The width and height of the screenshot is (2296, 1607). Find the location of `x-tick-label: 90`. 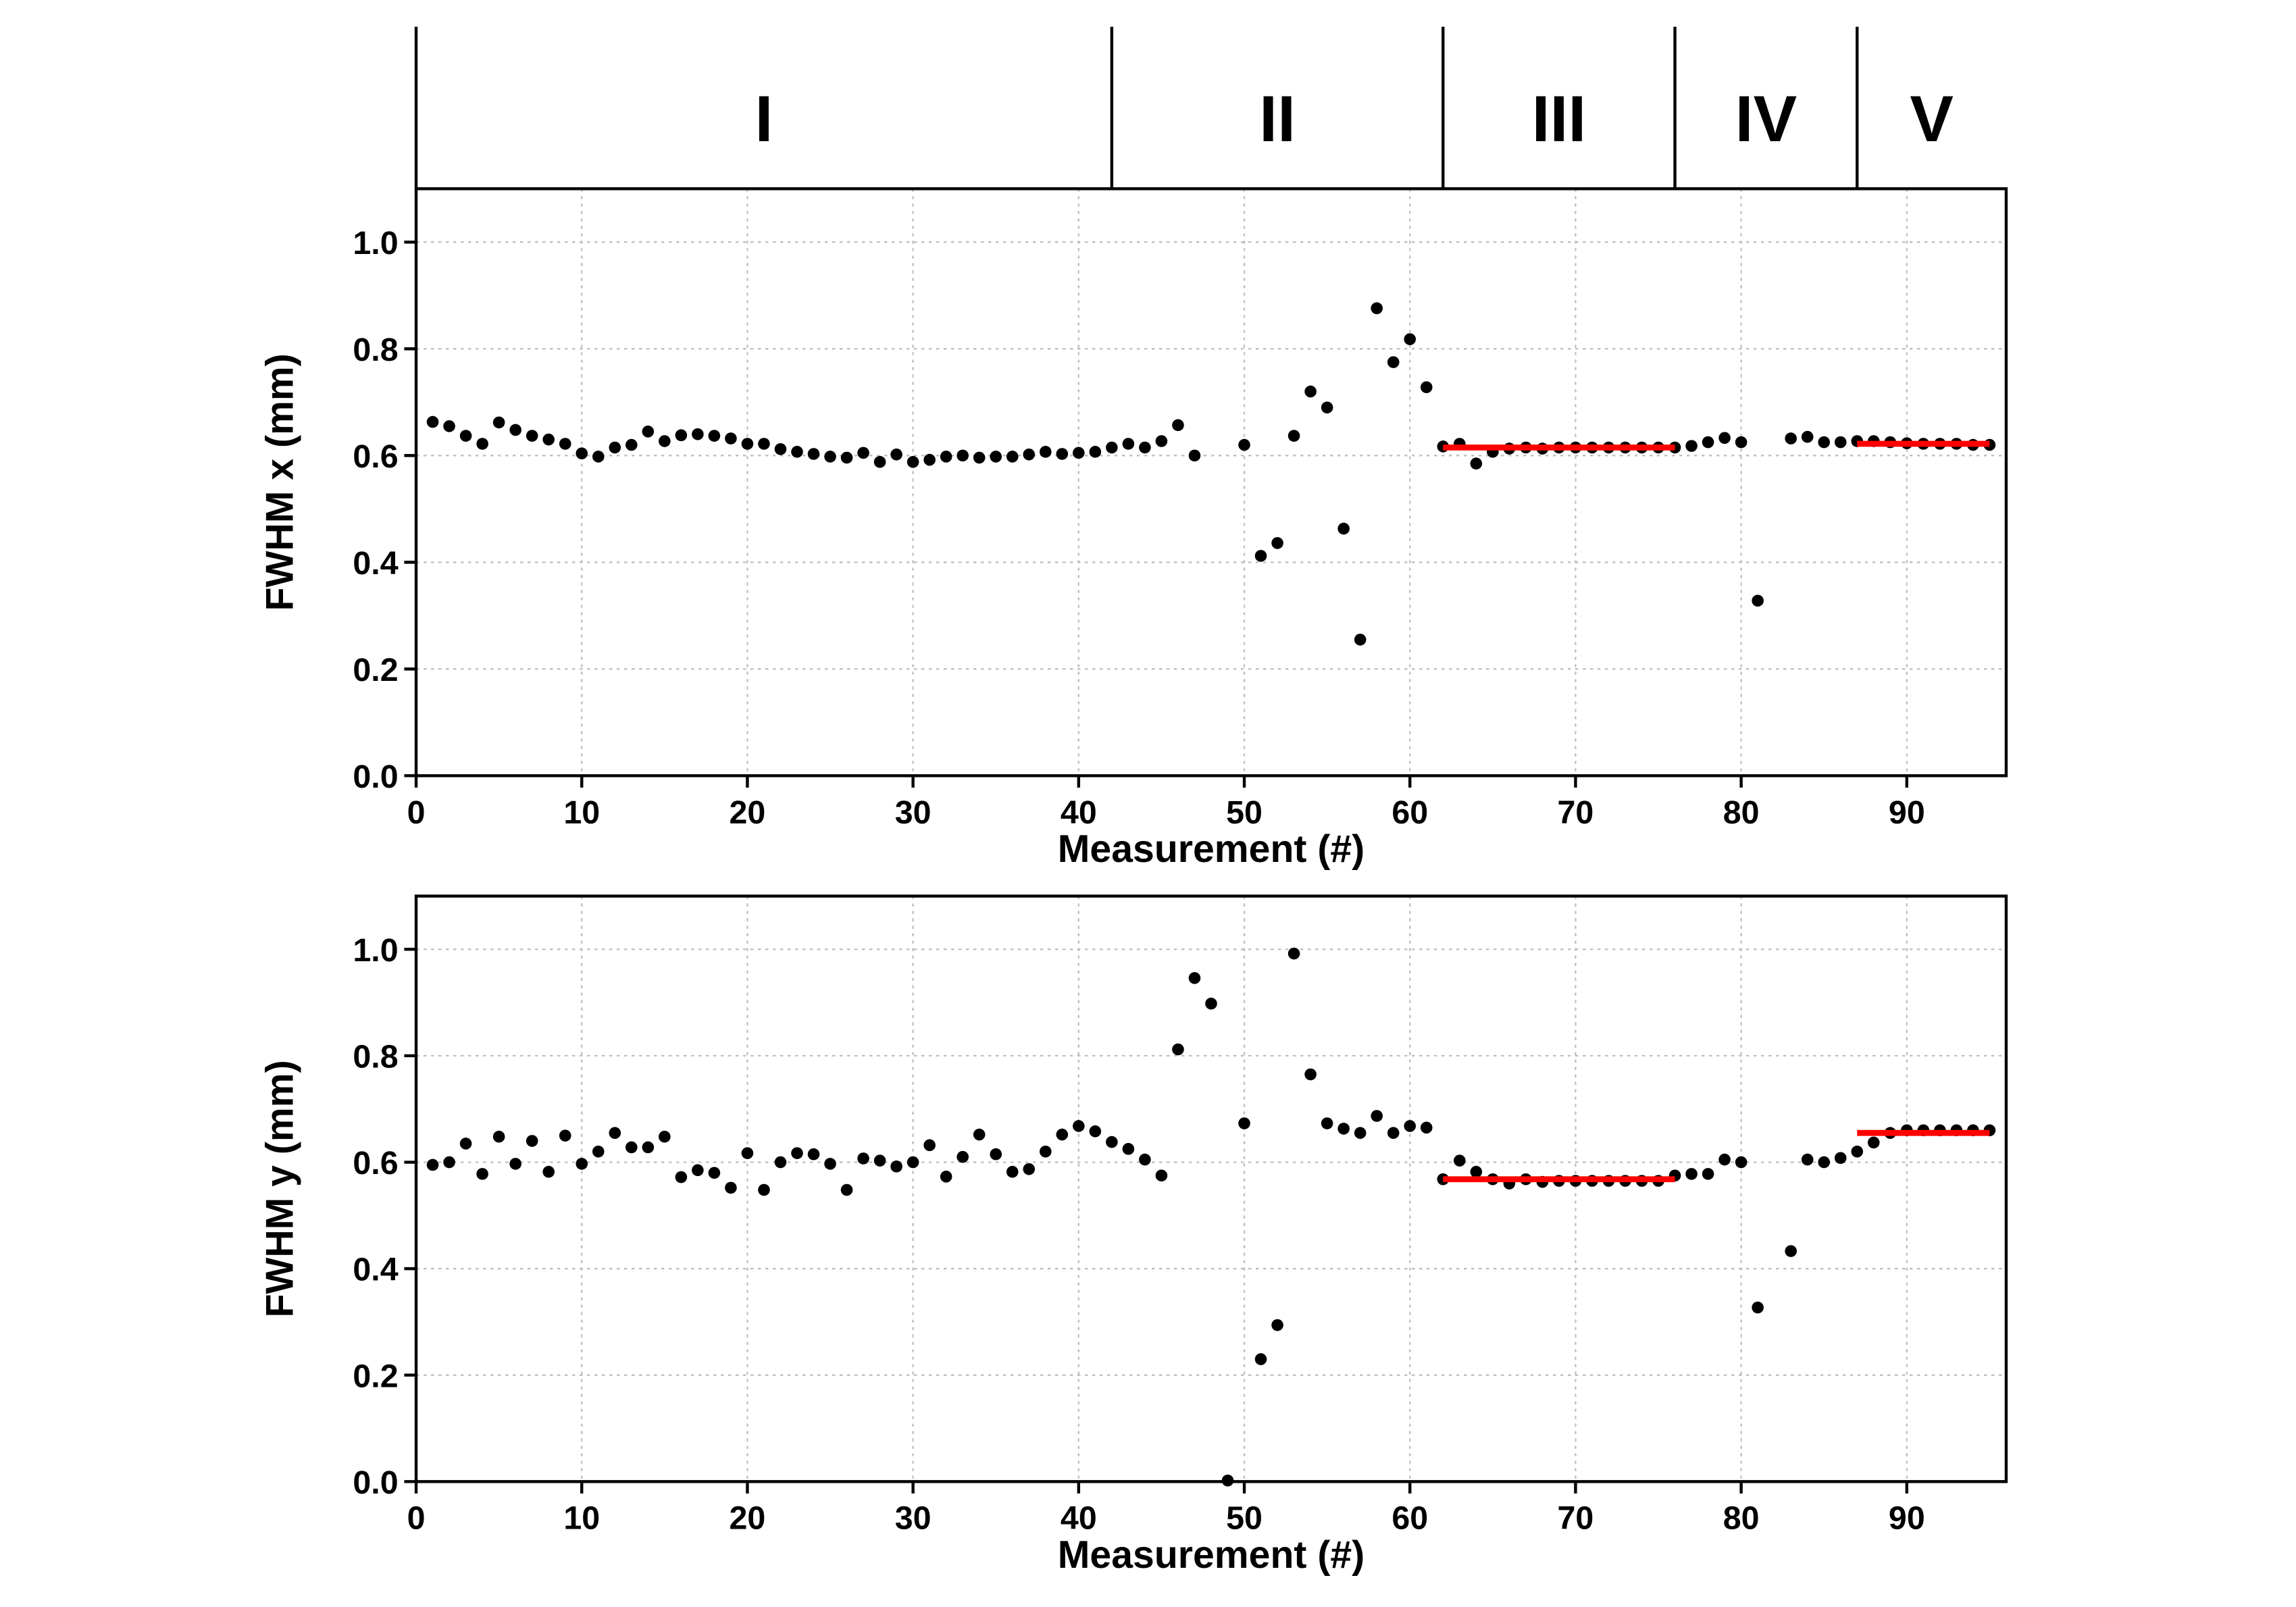

x-tick-label: 90 is located at coordinates (1907, 1518).